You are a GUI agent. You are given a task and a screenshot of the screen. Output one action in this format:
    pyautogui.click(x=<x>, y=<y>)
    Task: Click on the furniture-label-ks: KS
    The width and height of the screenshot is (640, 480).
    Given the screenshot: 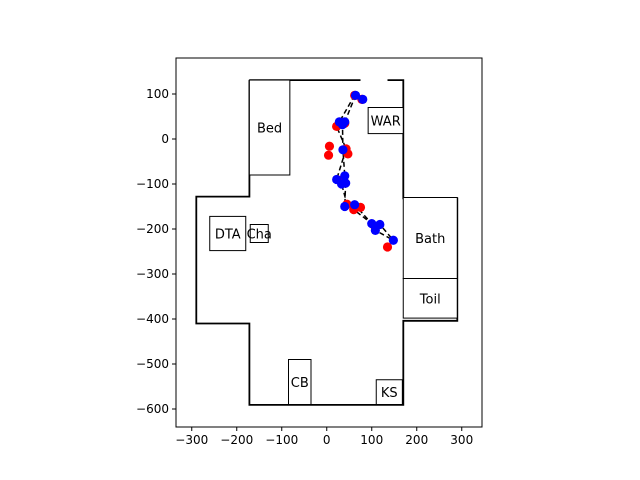 What is the action you would take?
    pyautogui.click(x=389, y=393)
    